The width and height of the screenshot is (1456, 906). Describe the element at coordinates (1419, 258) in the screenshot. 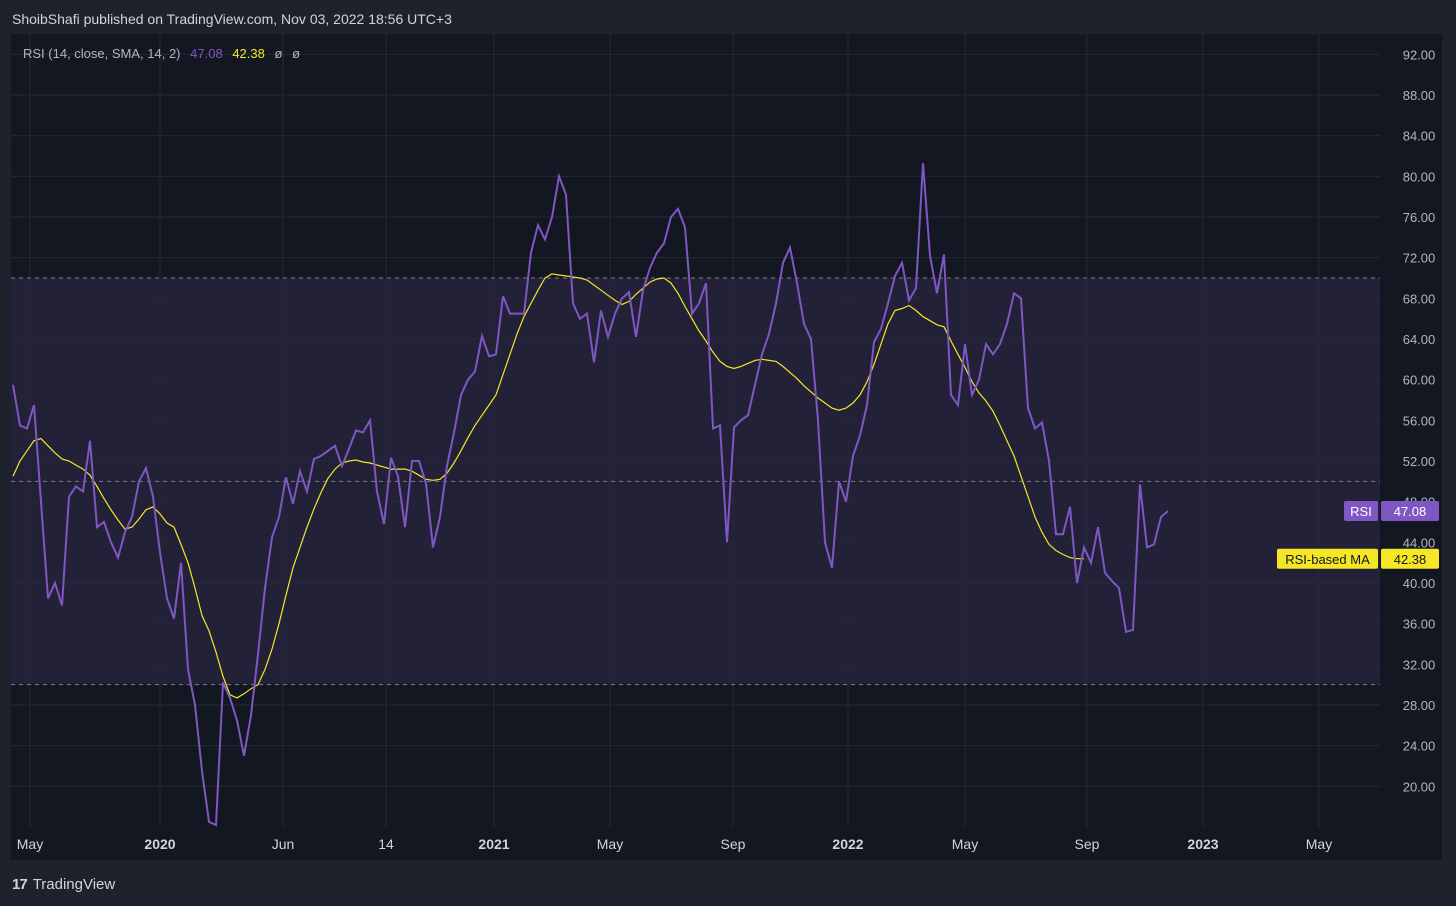

I see `y-tick-label: 72.00` at that location.